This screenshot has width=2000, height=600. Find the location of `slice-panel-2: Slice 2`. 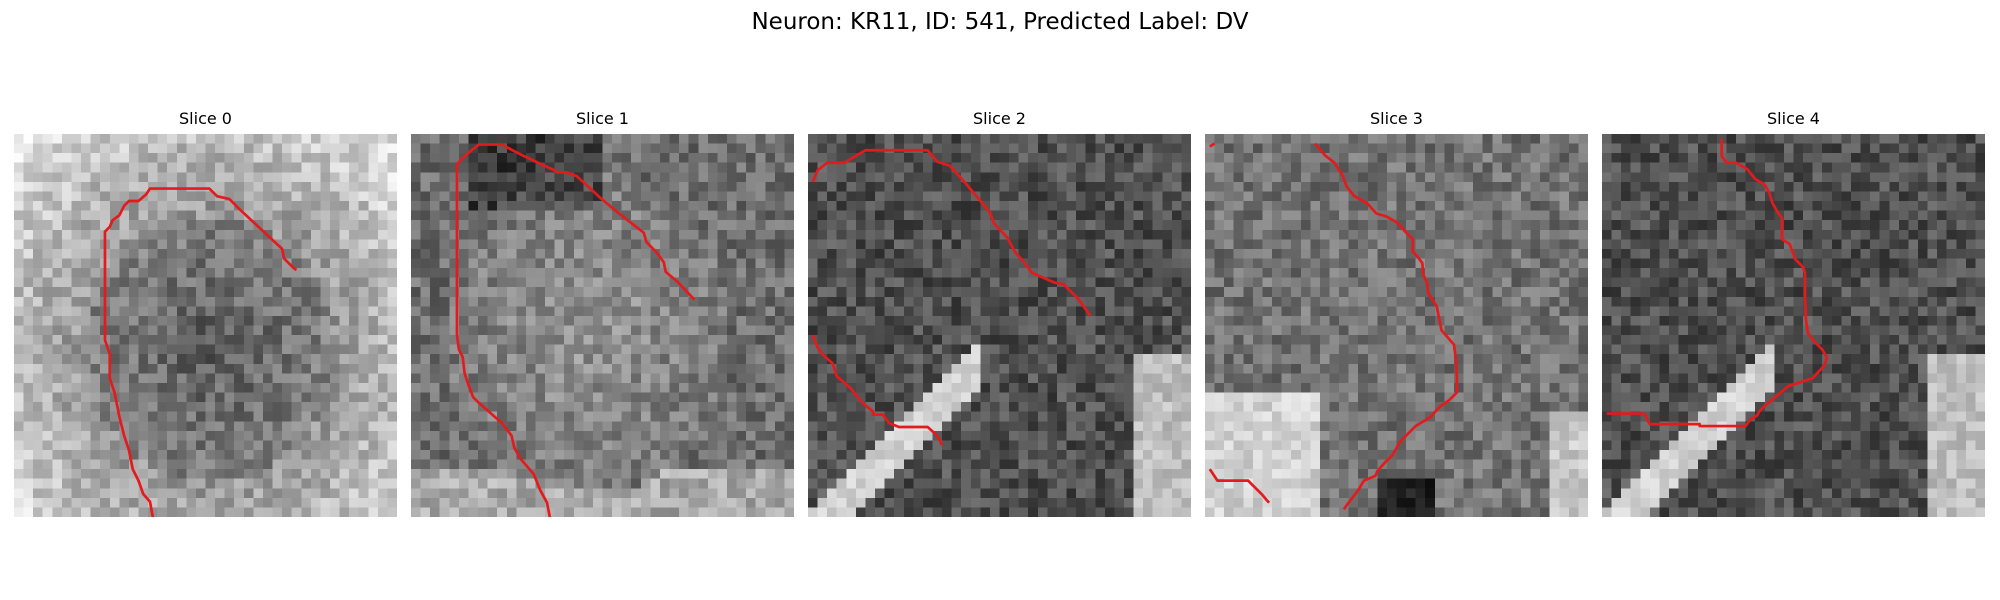

slice-panel-2: Slice 2 is located at coordinates (999, 312).